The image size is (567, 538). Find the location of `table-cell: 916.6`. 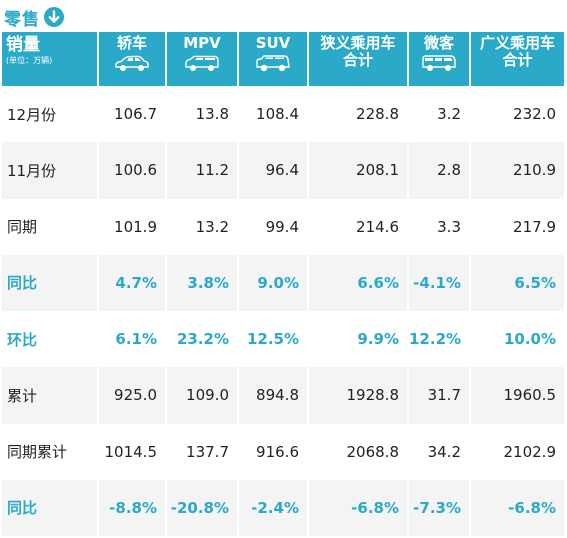

table-cell: 916.6 is located at coordinates (273, 451).